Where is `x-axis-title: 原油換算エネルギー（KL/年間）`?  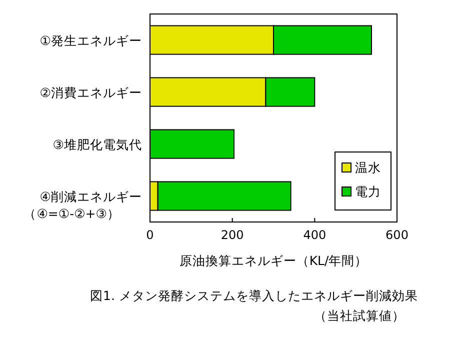 x-axis-title: 原油換算エネルギー（KL/年間） is located at coordinates (273, 260).